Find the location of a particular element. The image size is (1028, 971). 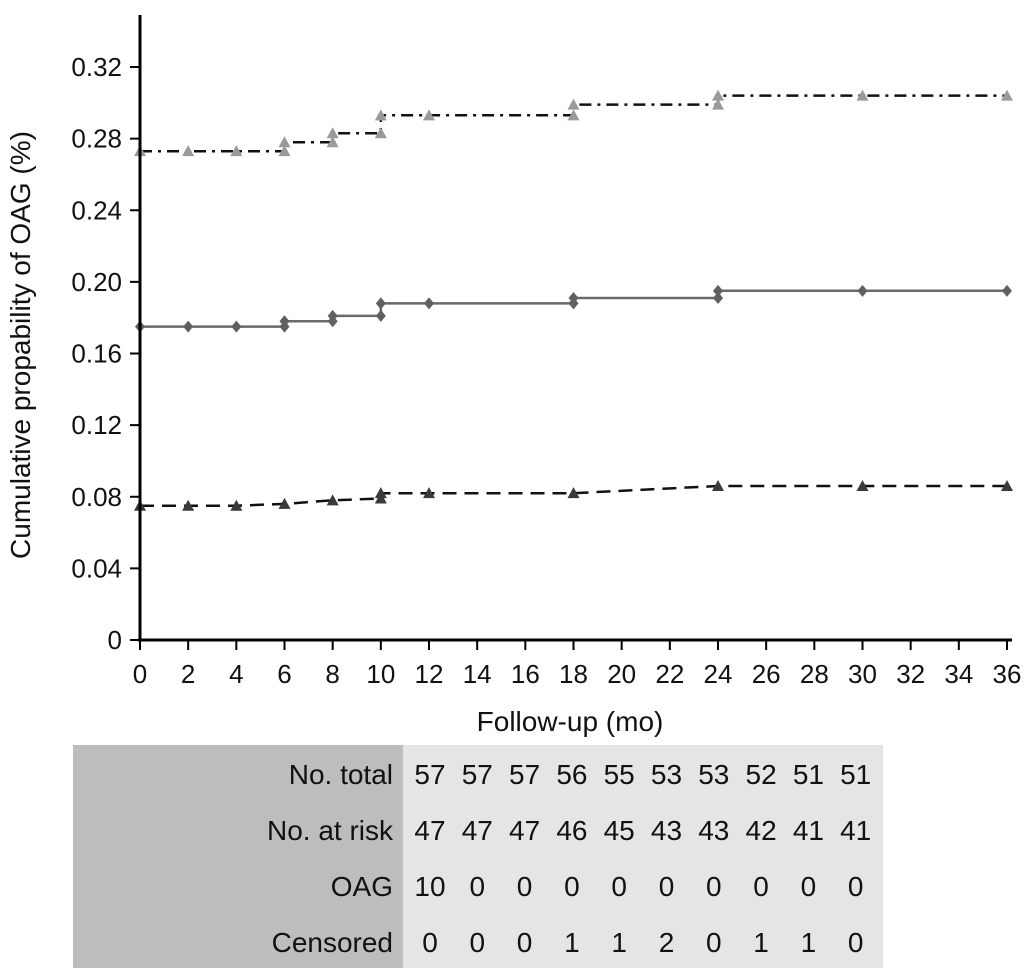

risk-table-row-label: No. total is located at coordinates (340, 774).